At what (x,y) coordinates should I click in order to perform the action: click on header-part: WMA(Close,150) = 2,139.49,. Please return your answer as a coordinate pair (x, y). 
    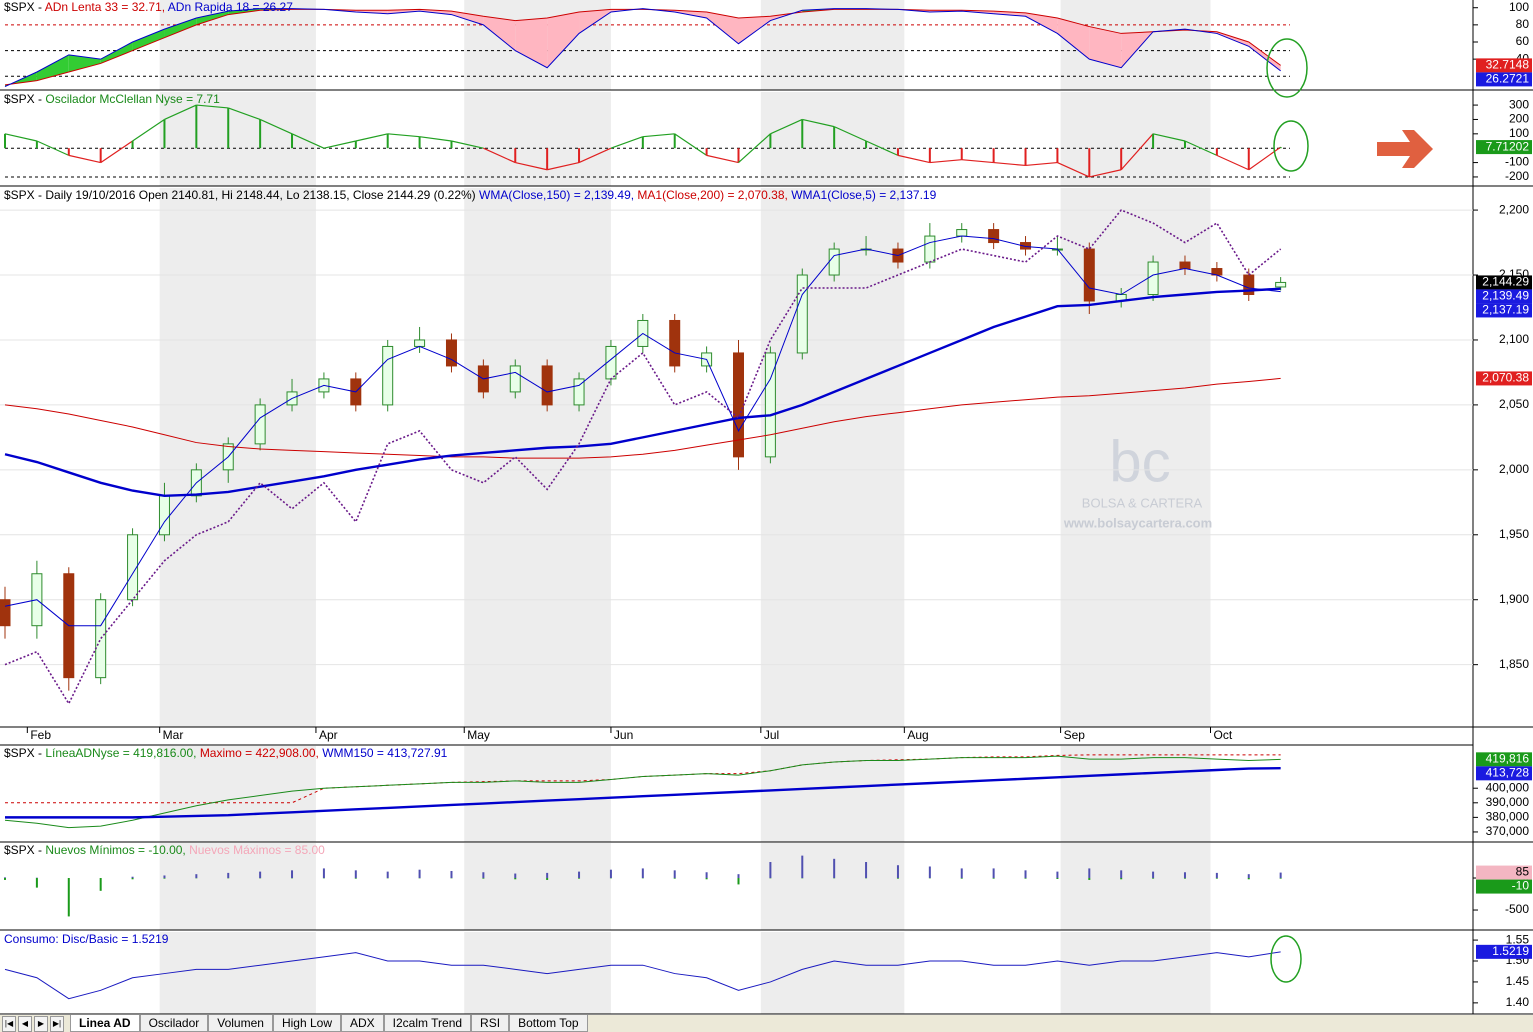
    Looking at the image, I should click on (558, 195).